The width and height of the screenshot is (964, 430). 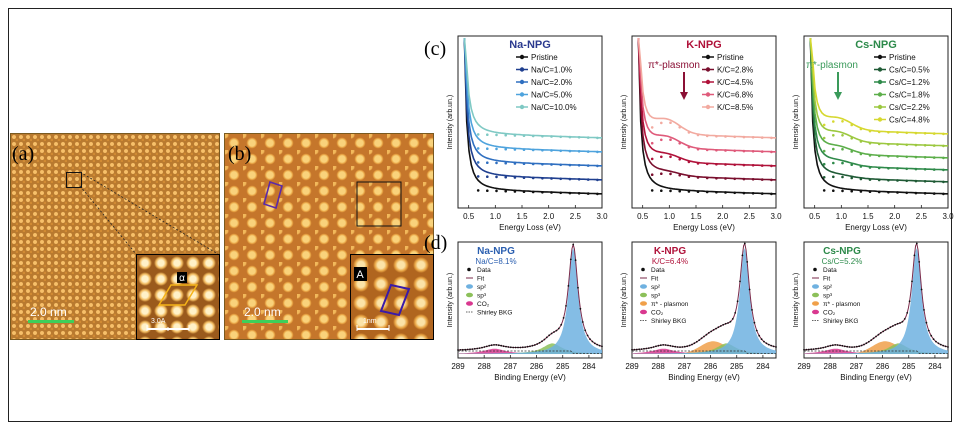 What do you see at coordinates (857, 366) in the screenshot?
I see `x-tick-label: 287` at bounding box center [857, 366].